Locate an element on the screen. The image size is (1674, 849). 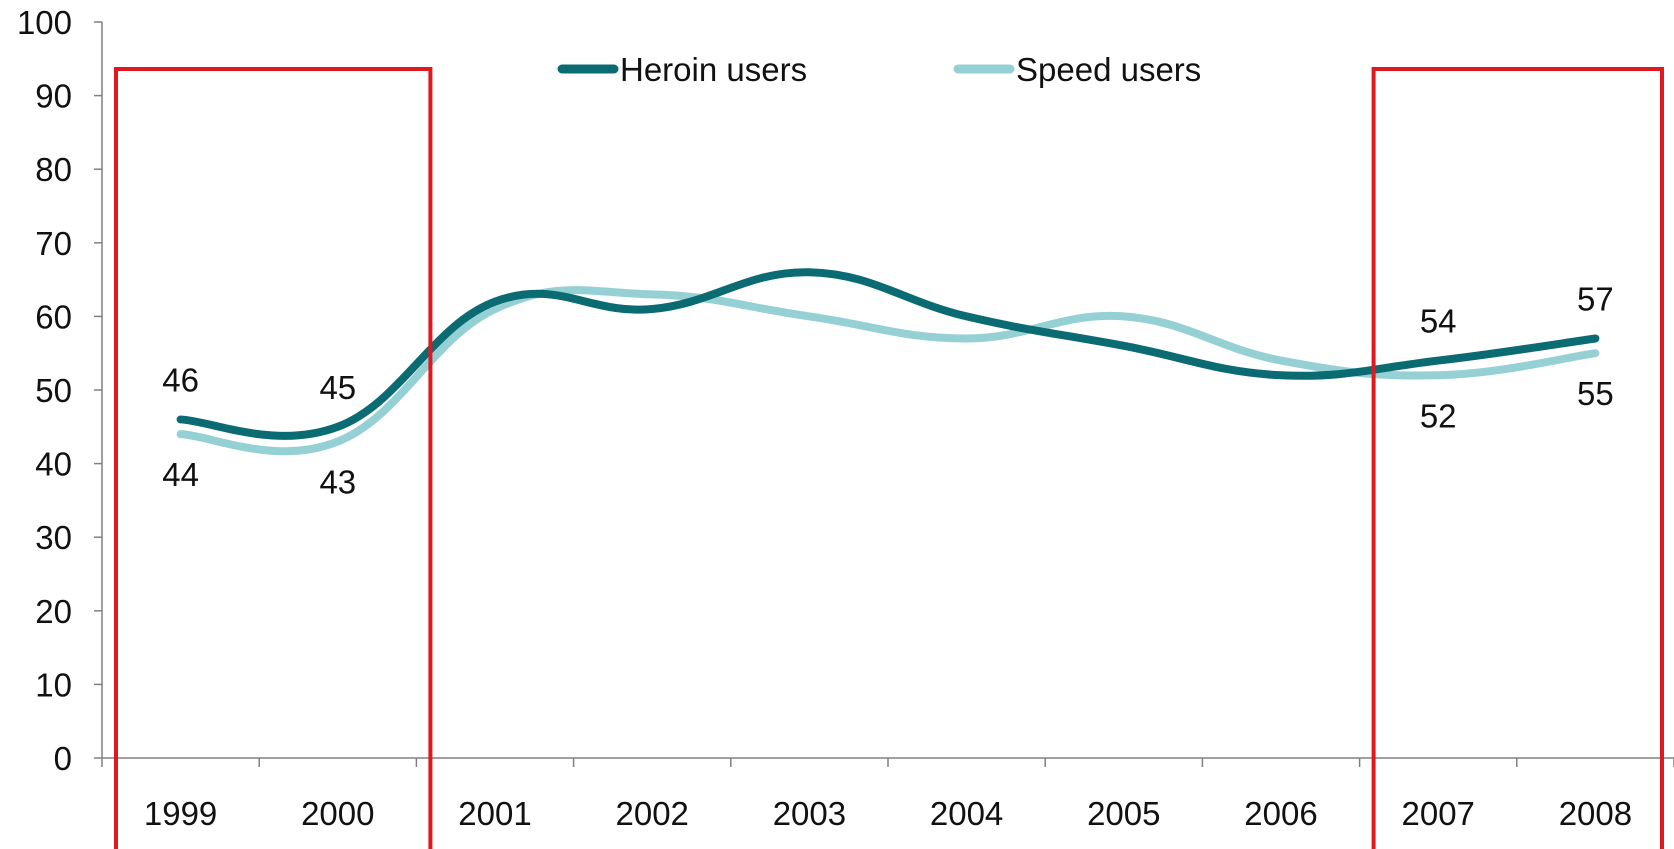
data-label: 44 is located at coordinates (180, 474).